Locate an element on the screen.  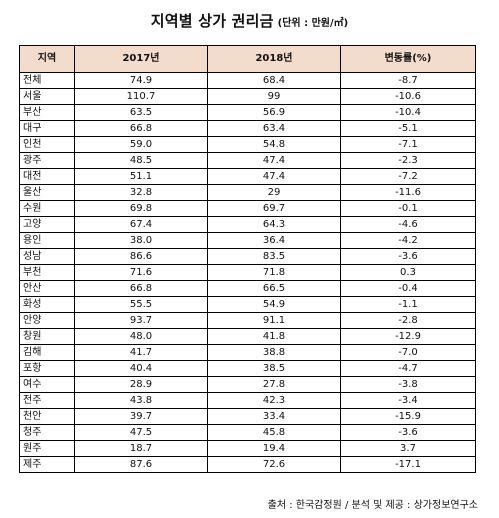
table-row: 전주 43.8 42.3 -3.4 is located at coordinates (247, 400).